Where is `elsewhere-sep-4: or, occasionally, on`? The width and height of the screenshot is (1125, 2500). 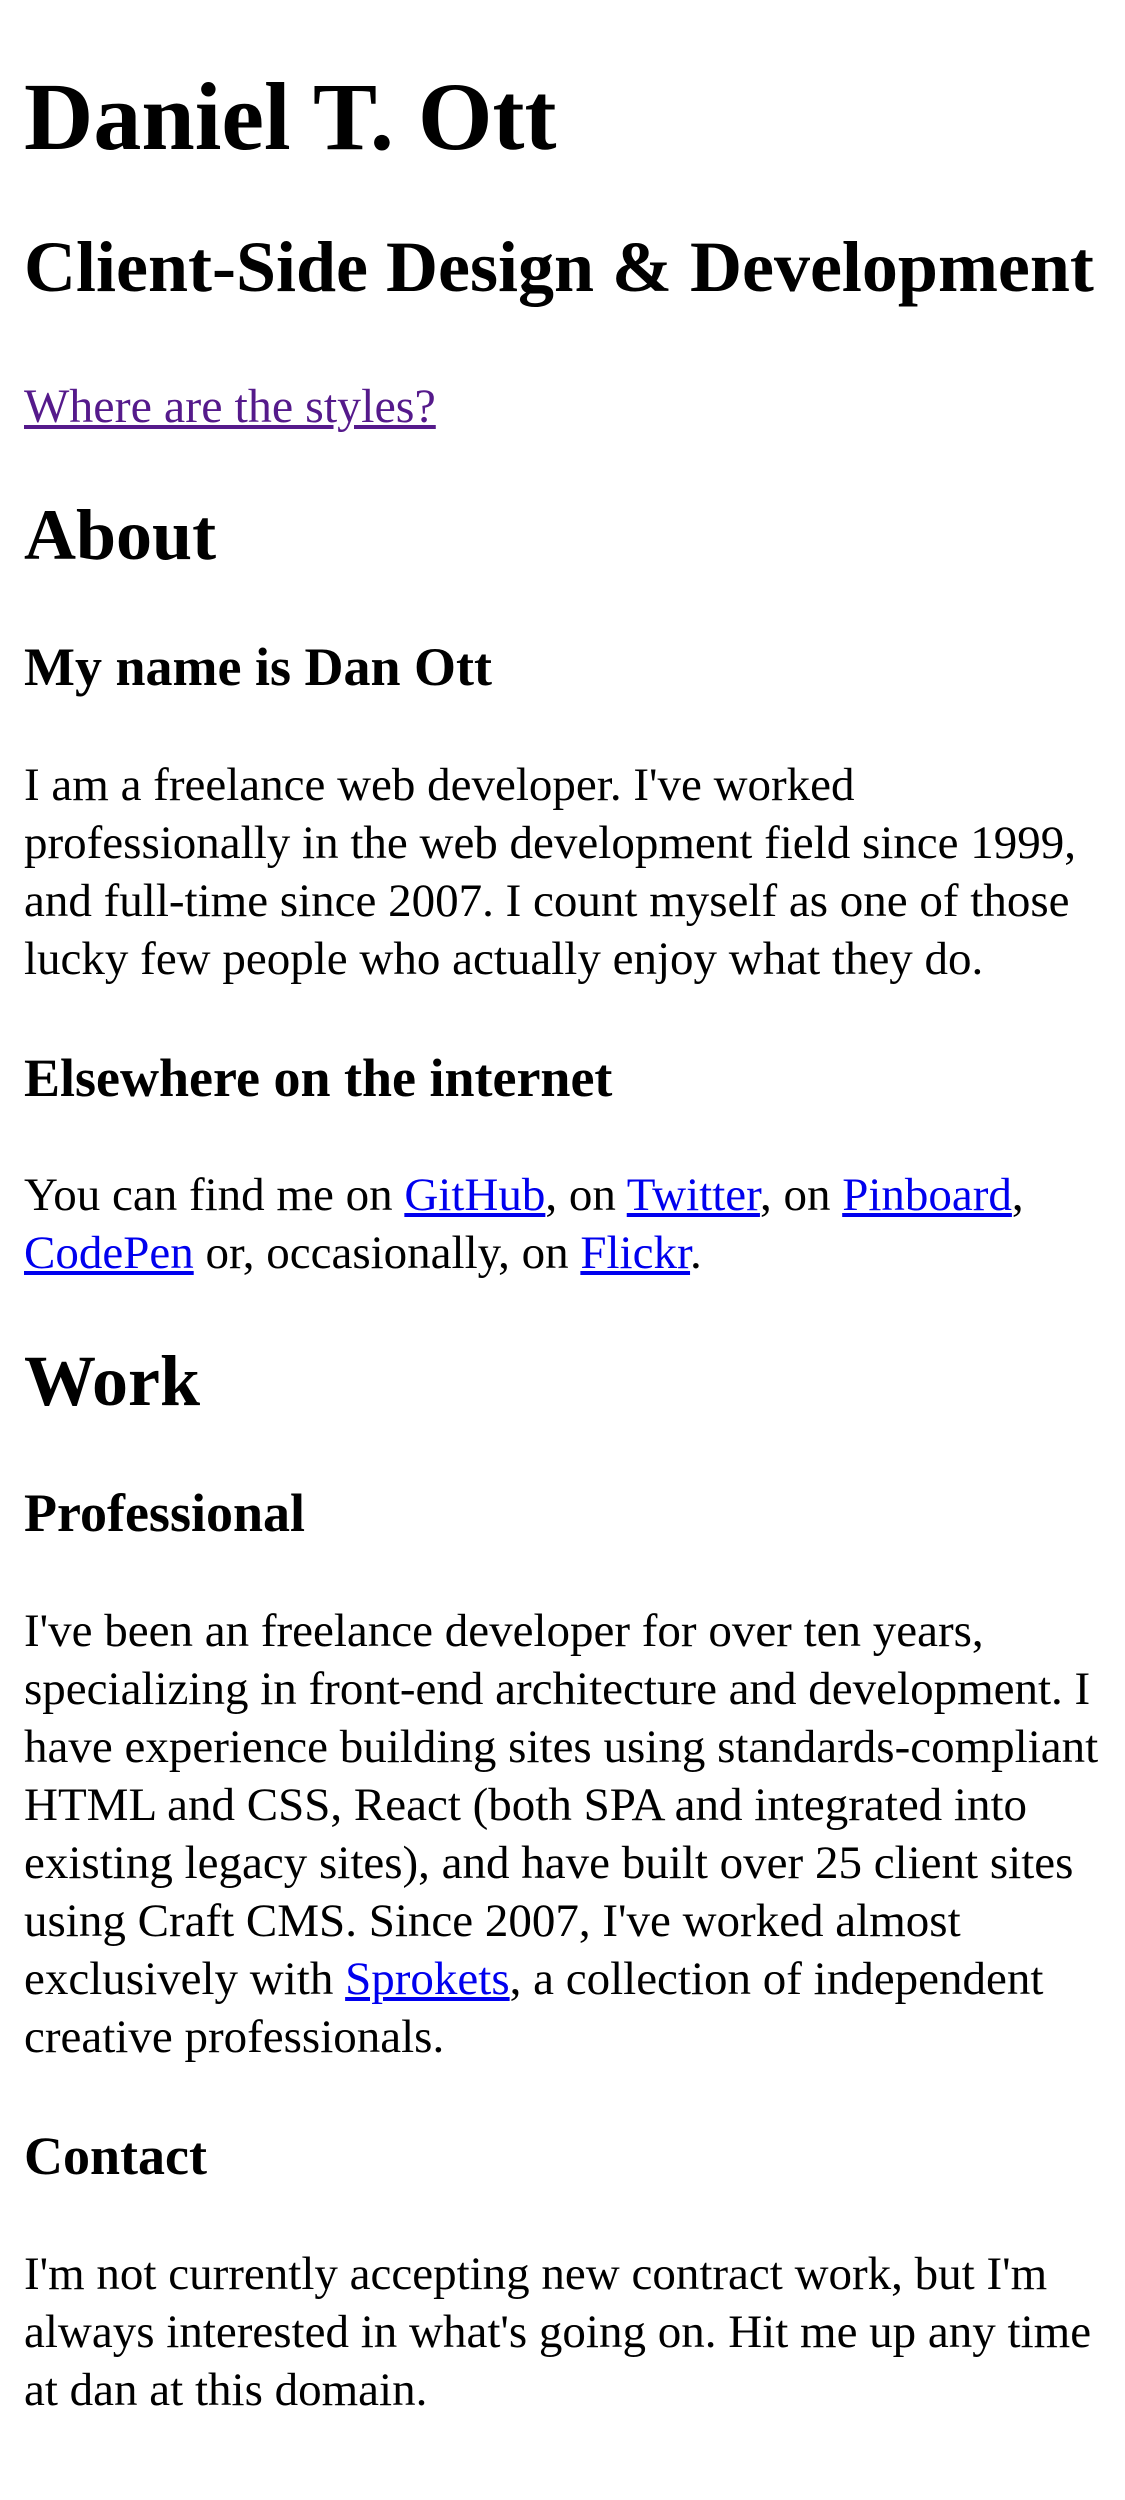 elsewhere-sep-4: or, occasionally, on is located at coordinates (387, 1253).